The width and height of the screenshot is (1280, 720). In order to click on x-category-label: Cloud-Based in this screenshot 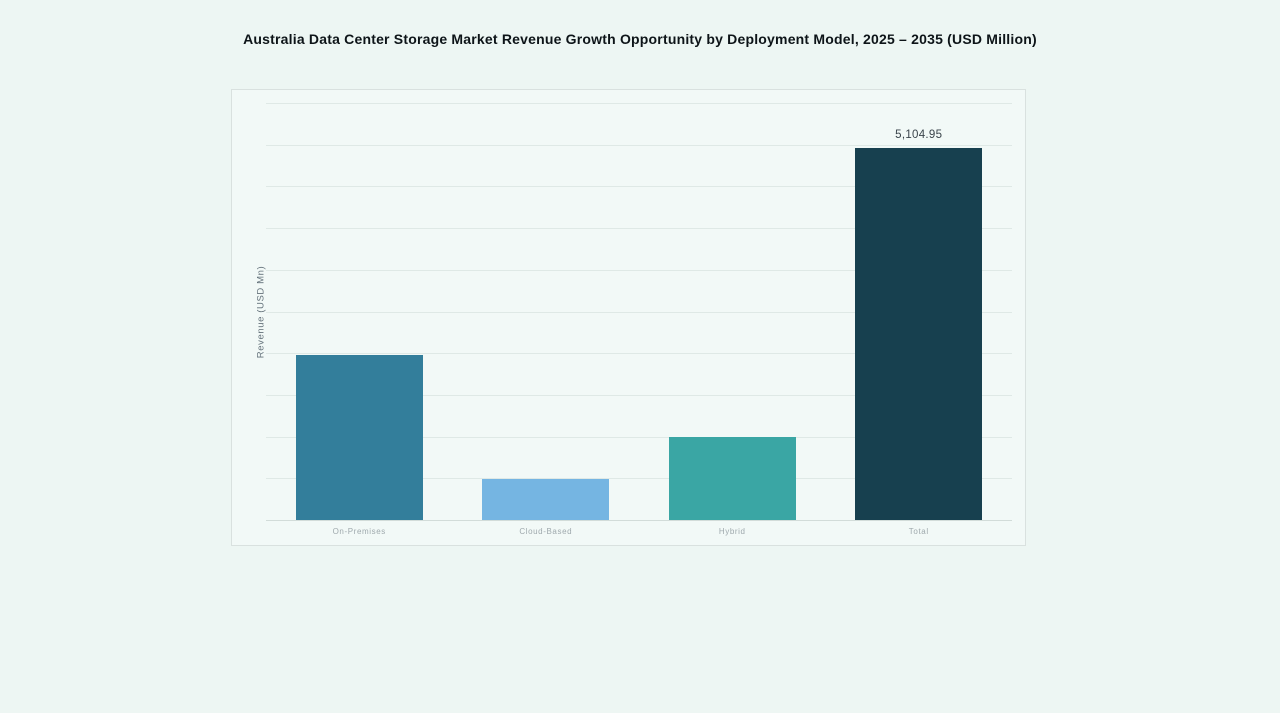, I will do `click(546, 531)`.